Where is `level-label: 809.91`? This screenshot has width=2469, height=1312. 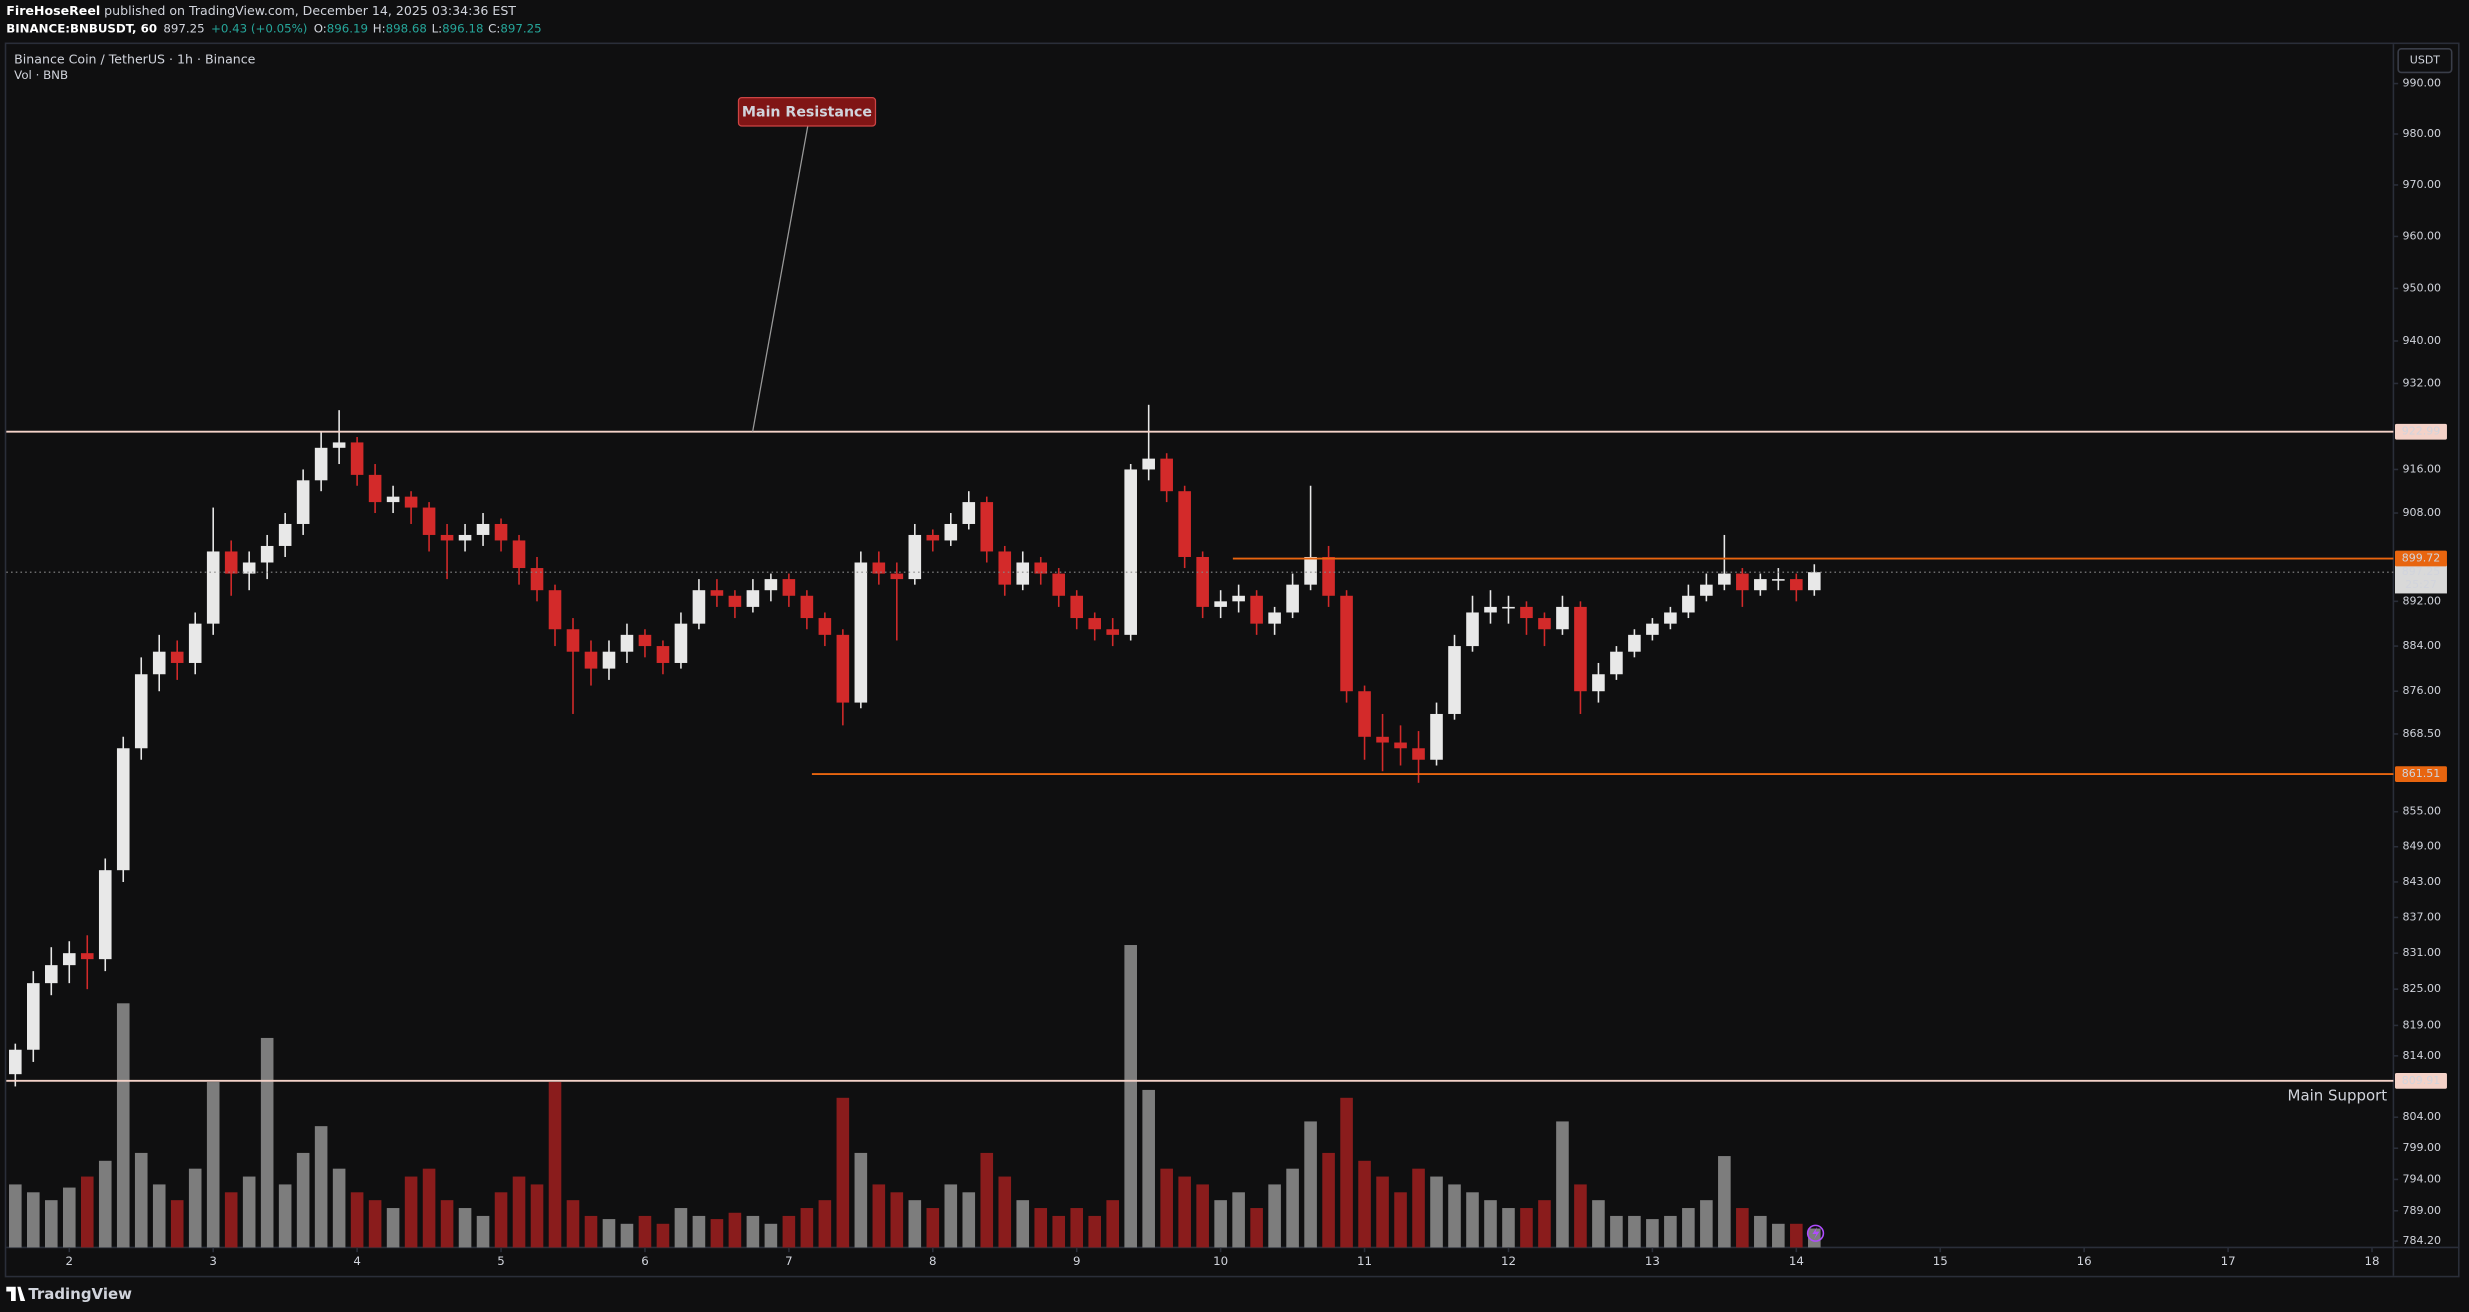
level-label: 809.91 is located at coordinates (2421, 1080).